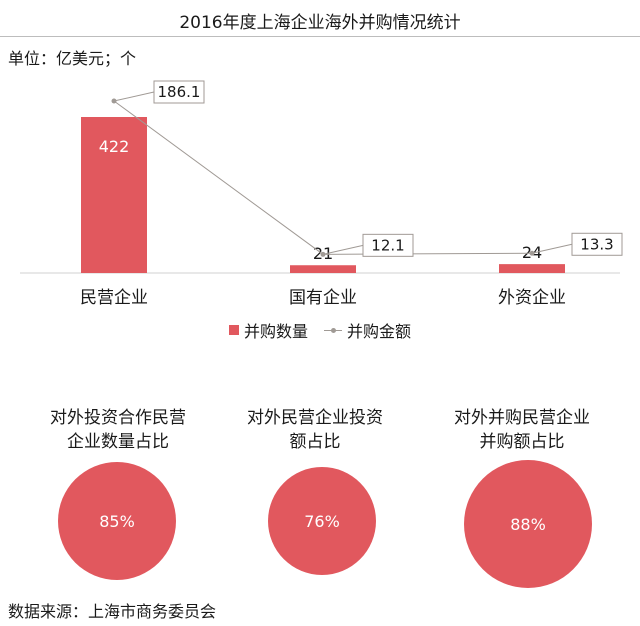  I want to click on stat-label: 对外并购民营企业并购额占比, so click(522, 430).